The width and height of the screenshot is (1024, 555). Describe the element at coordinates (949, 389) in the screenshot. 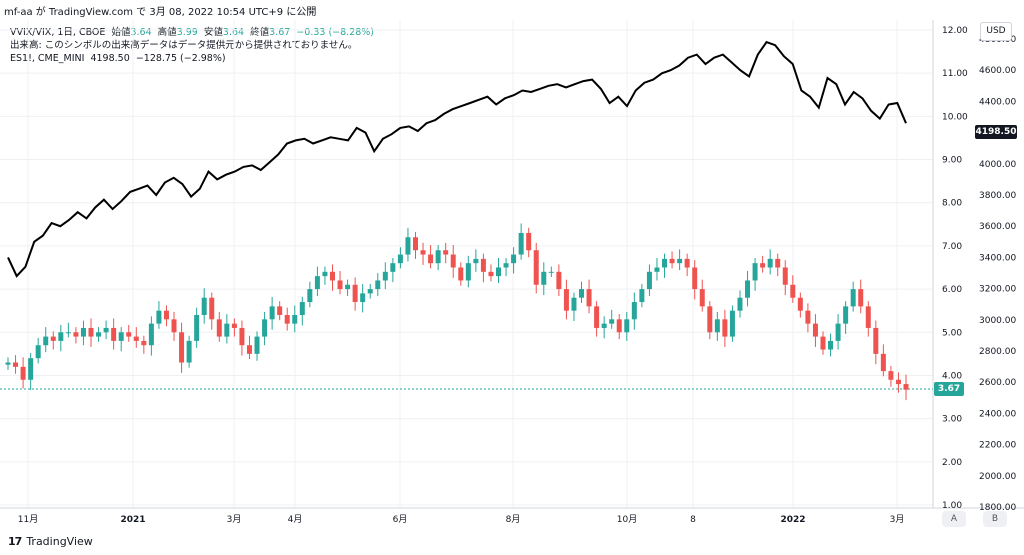

I see `last-value-badge: 3.67` at that location.